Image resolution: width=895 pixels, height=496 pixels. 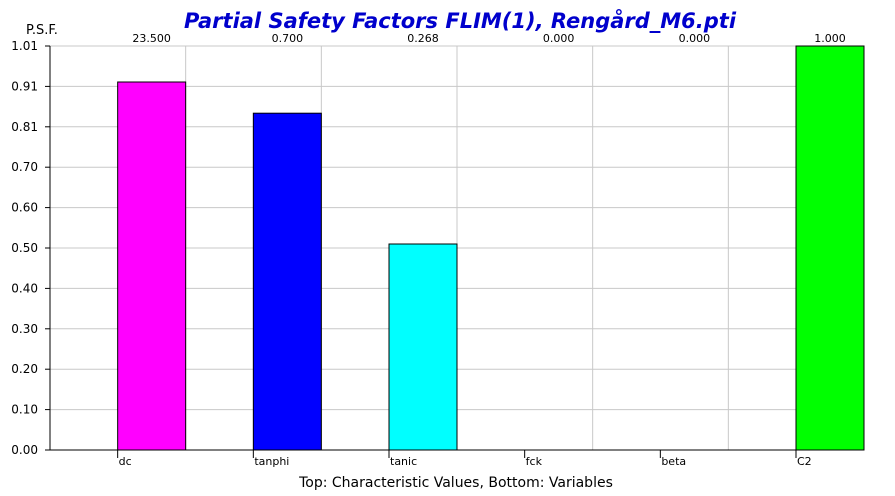 What do you see at coordinates (24, 167) in the screenshot?
I see `y-tick-label: 0.70` at bounding box center [24, 167].